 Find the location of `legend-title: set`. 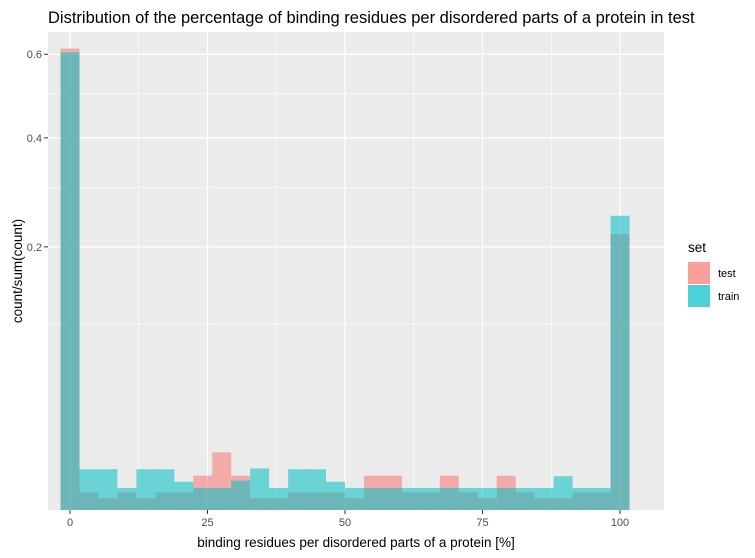

legend-title: set is located at coordinates (697, 247).